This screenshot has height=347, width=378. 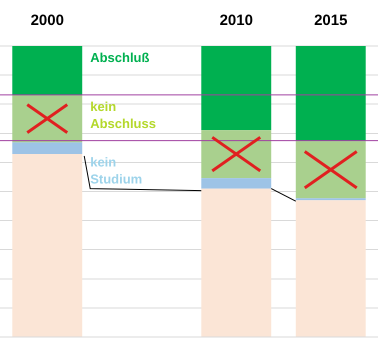 What do you see at coordinates (123, 114) in the screenshot?
I see `series-label: kein Abschluss` at bounding box center [123, 114].